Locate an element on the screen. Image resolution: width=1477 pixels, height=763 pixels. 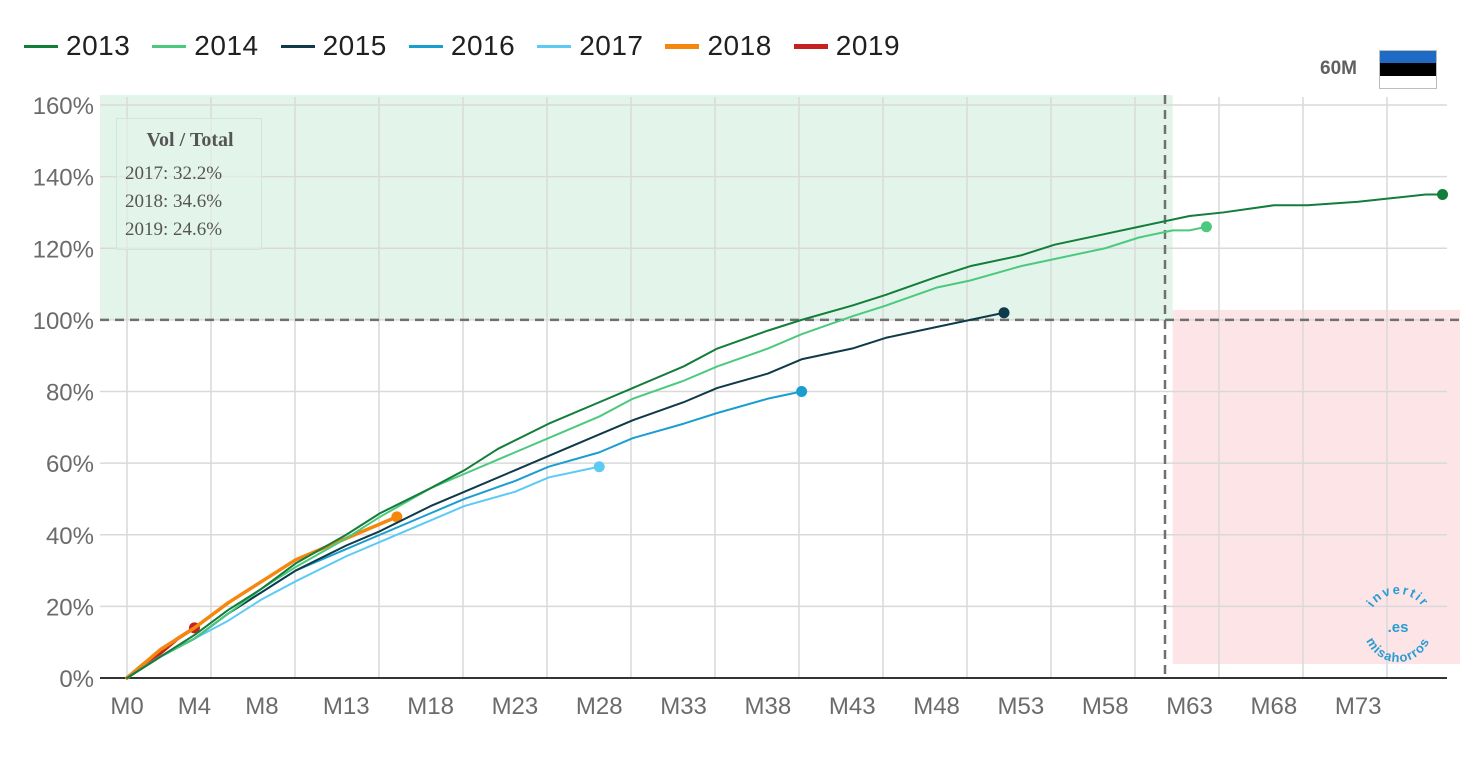
legend-item-2016: 2016 is located at coordinates (462, 46).